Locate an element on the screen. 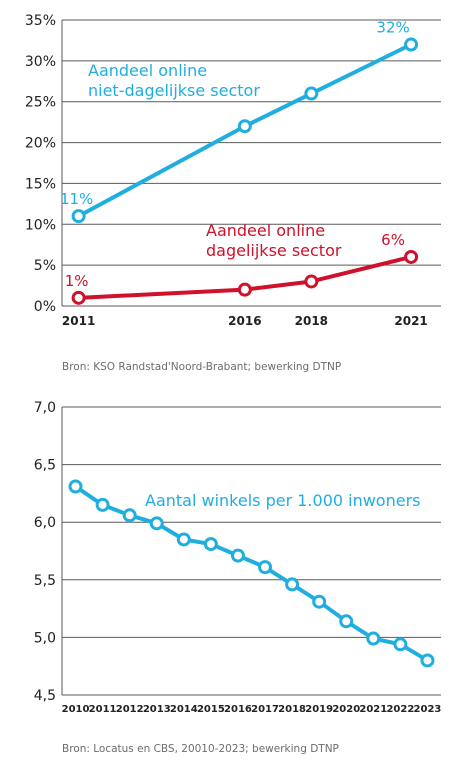 This screenshot has width=471, height=768. x-tick-label: 2013 is located at coordinates (157, 709).